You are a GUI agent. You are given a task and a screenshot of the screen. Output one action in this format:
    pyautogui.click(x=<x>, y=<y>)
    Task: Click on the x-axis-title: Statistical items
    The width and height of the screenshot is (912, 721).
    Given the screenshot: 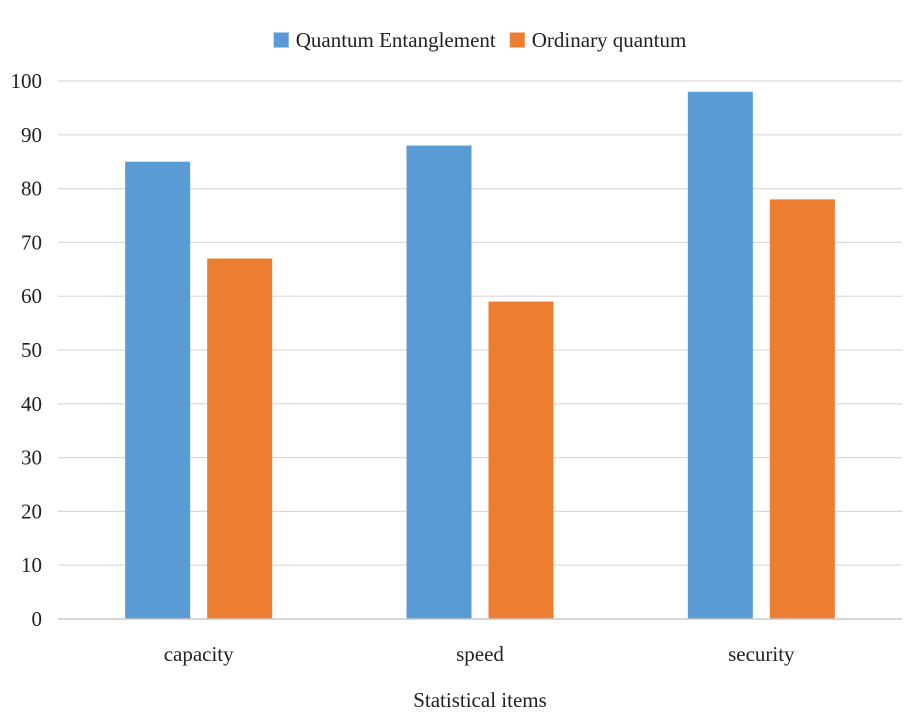 What is the action you would take?
    pyautogui.click(x=480, y=700)
    